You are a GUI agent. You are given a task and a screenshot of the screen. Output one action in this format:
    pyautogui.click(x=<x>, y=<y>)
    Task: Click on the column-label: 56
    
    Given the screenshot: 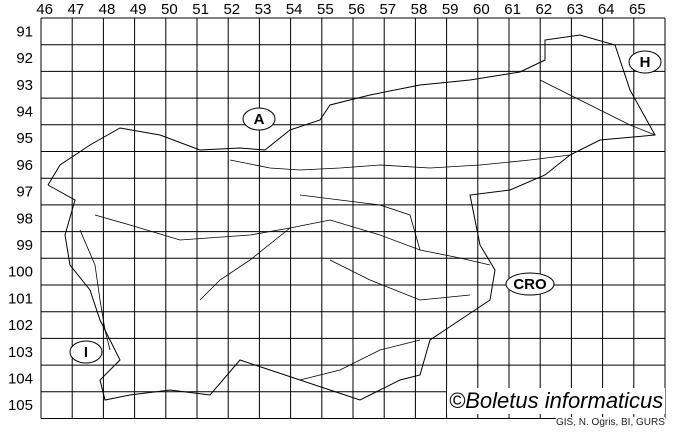 What is the action you would take?
    pyautogui.click(x=356, y=9)
    